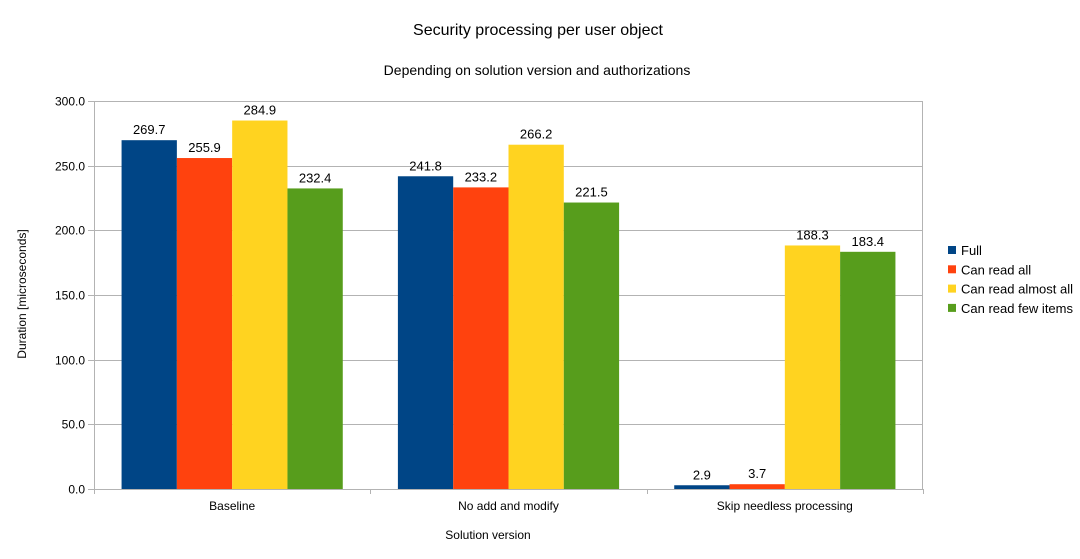 The width and height of the screenshot is (1080, 559). I want to click on data-label: 188.3, so click(812, 234).